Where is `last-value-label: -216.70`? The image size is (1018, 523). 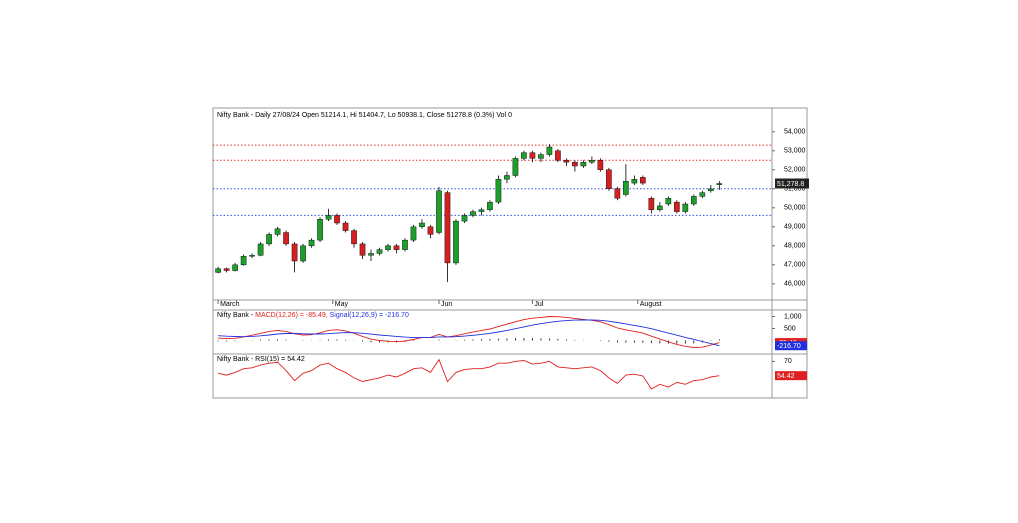
last-value-label: -216.70 is located at coordinates (789, 346).